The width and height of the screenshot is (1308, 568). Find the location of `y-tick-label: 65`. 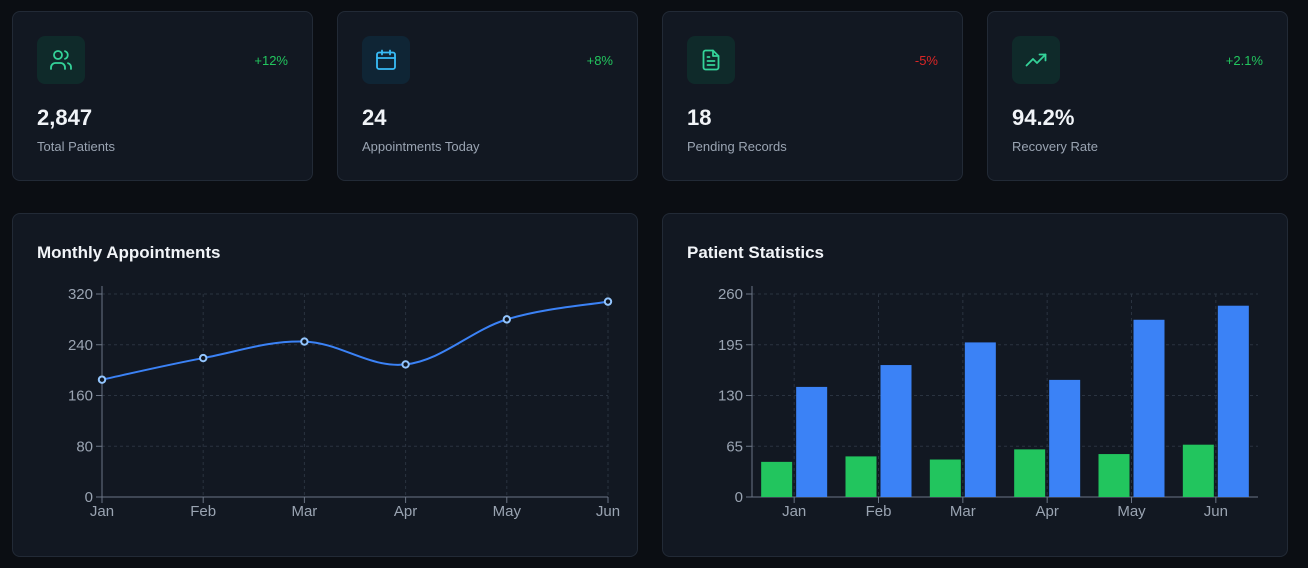

y-tick-label: 65 is located at coordinates (734, 446).